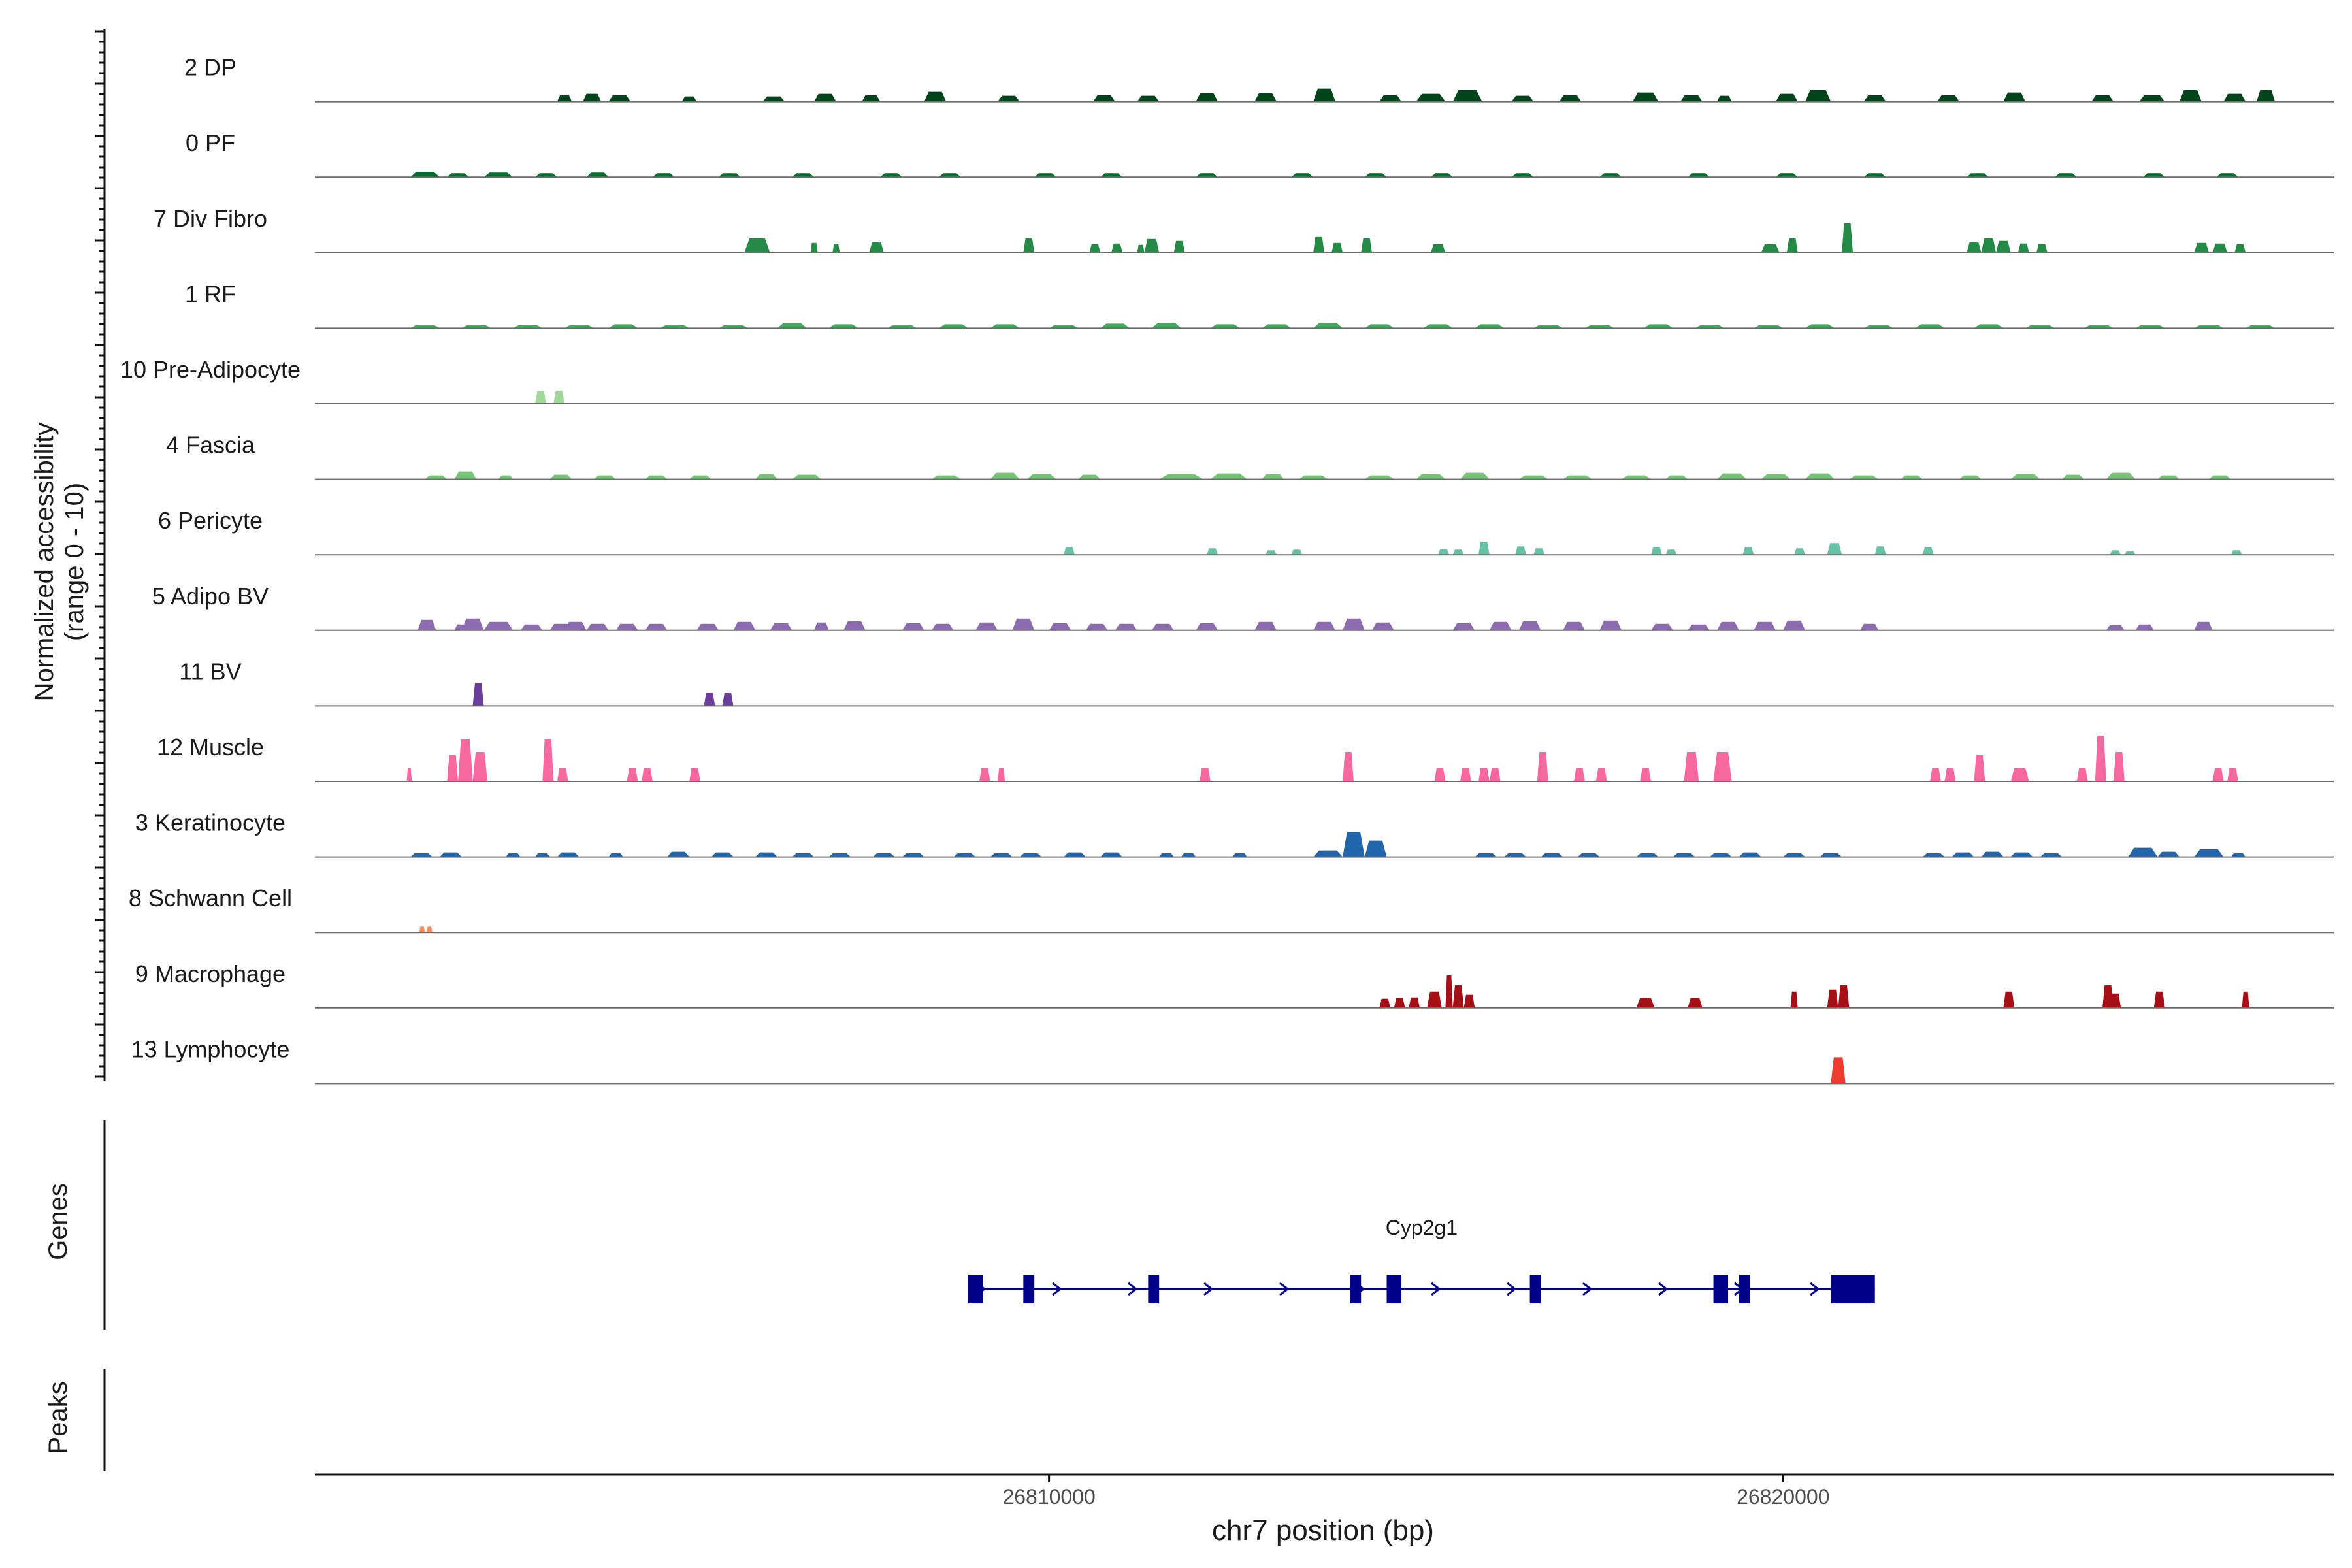  Describe the element at coordinates (210, 1049) in the screenshot. I see `track-label: 13 Lymphocyte` at that location.